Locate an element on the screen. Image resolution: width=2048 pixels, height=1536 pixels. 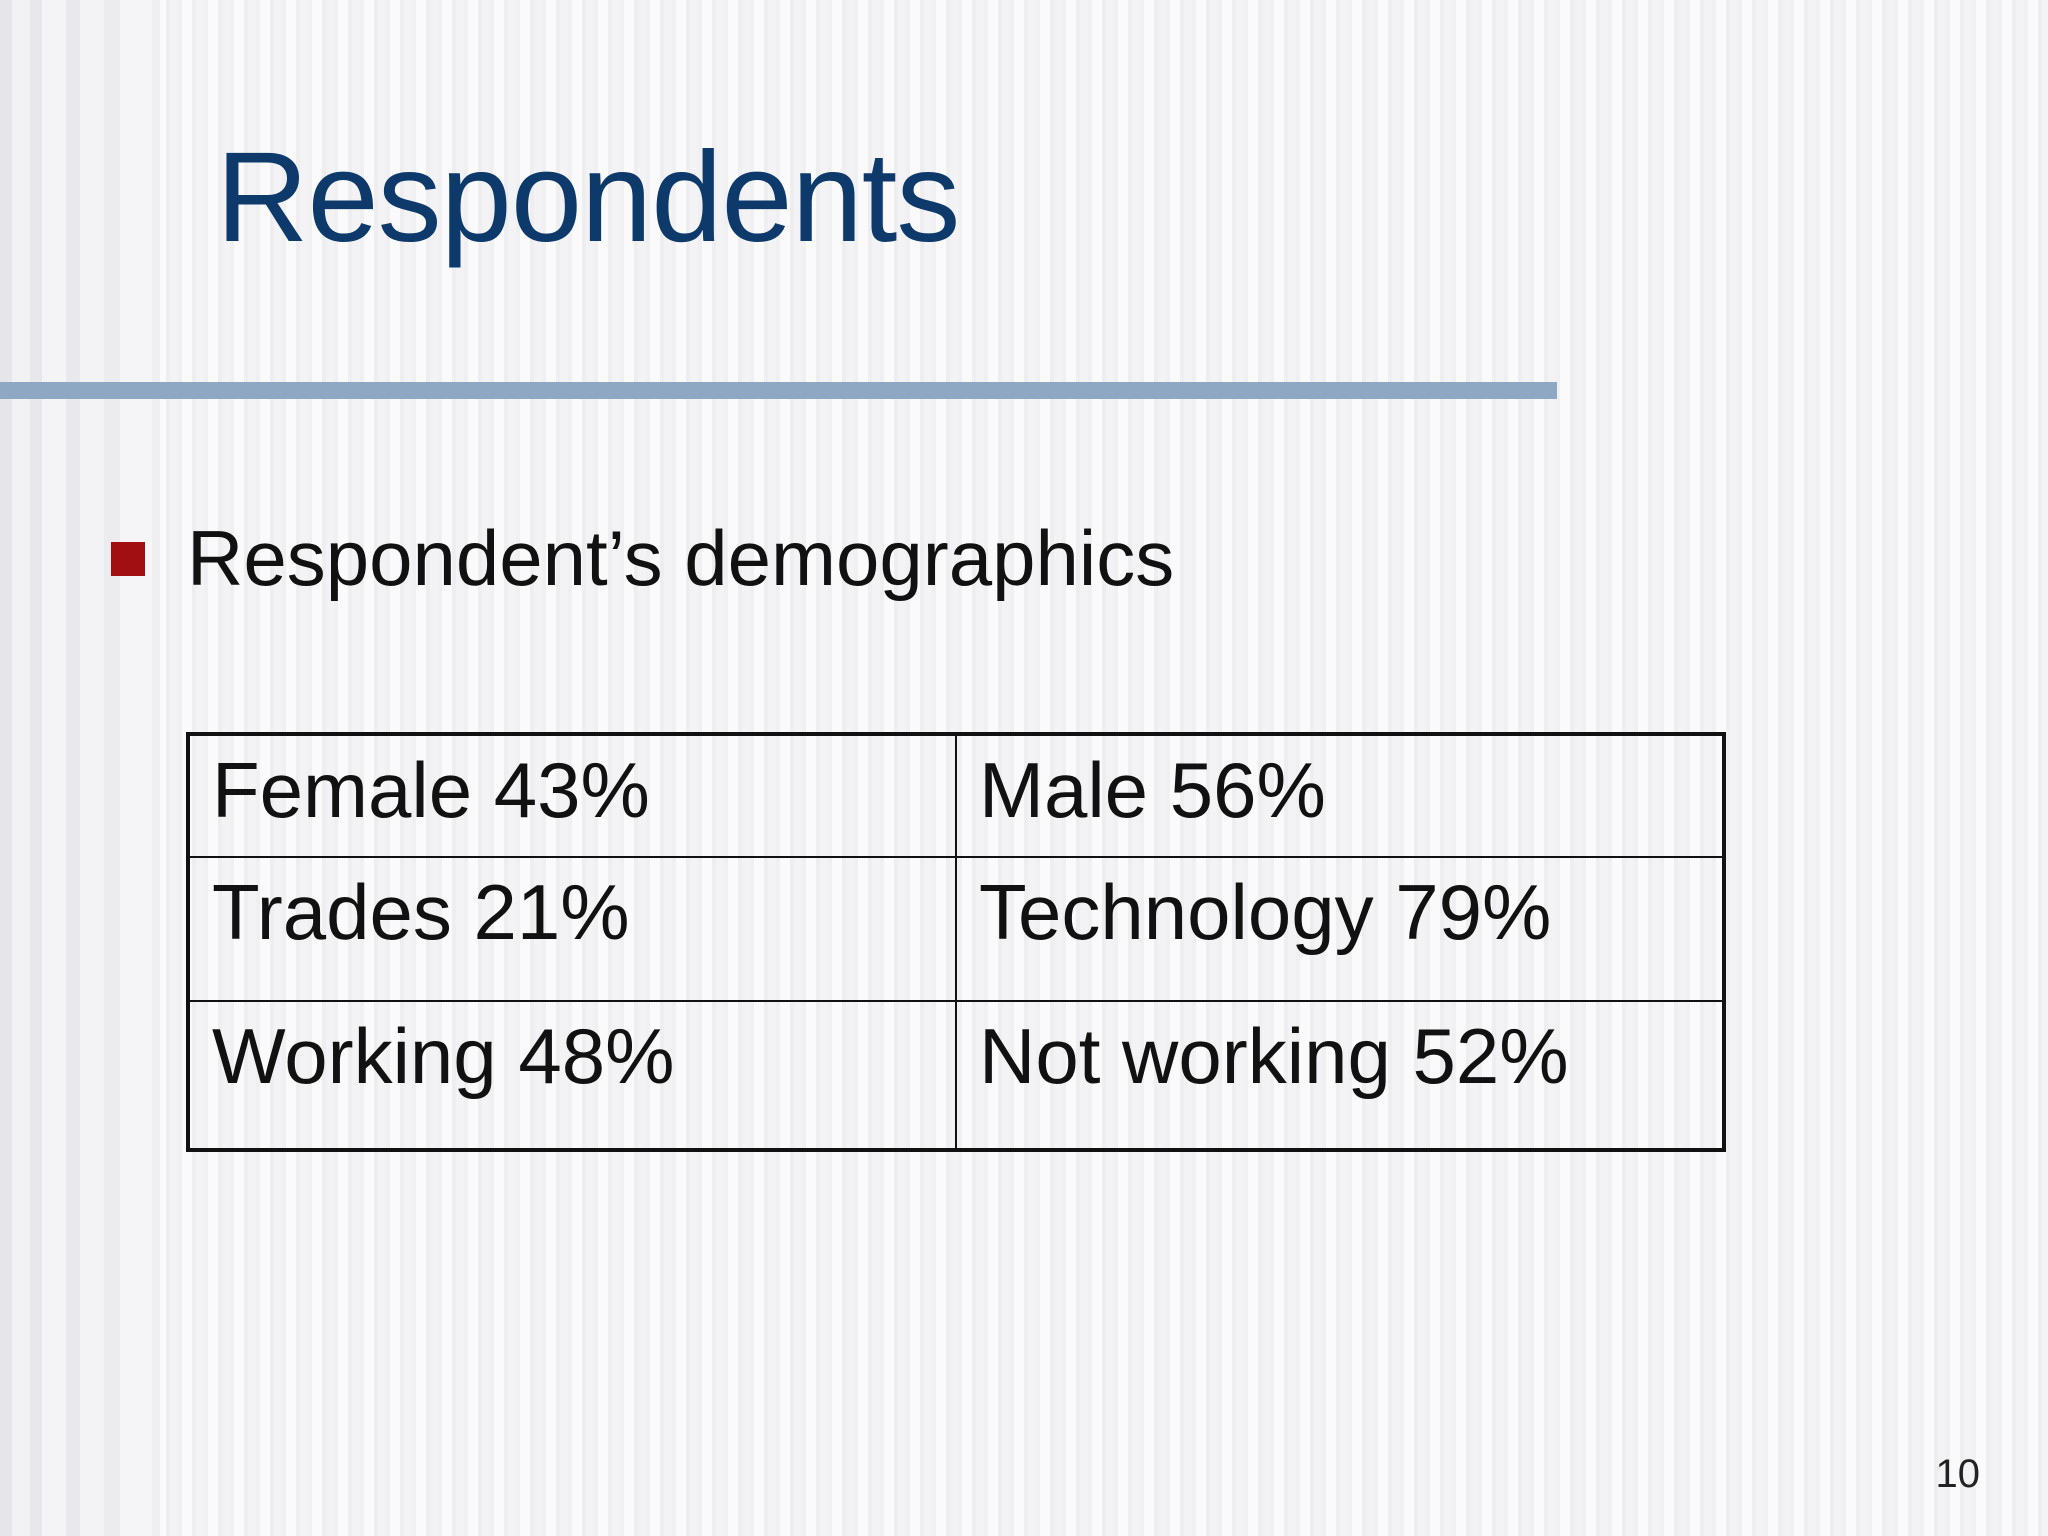
table-cell: Working 48% is located at coordinates (572, 1075).